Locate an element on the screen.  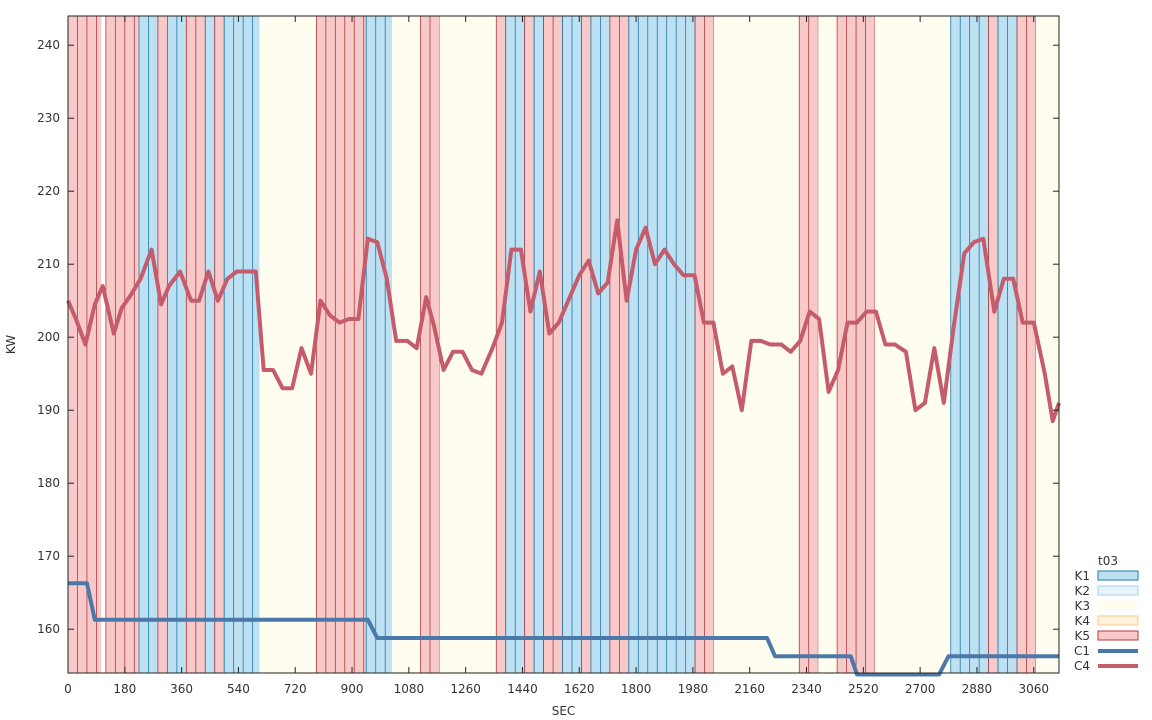
x-tick-label: 2700 is located at coordinates (920, 689).